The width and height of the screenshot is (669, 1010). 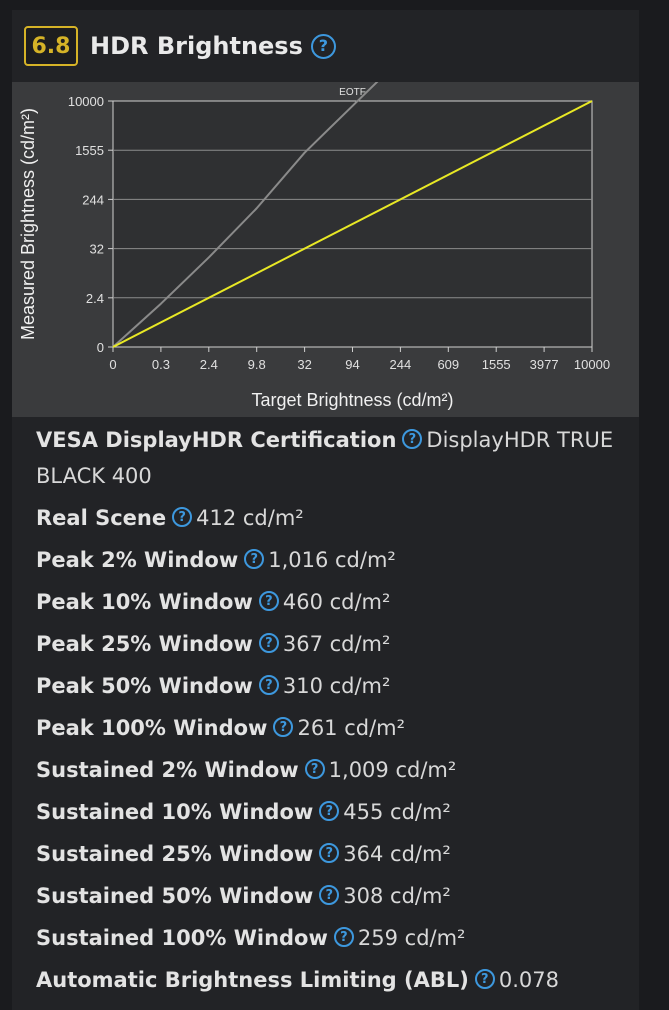 What do you see at coordinates (100, 347) in the screenshot?
I see `y-tick-label: 0` at bounding box center [100, 347].